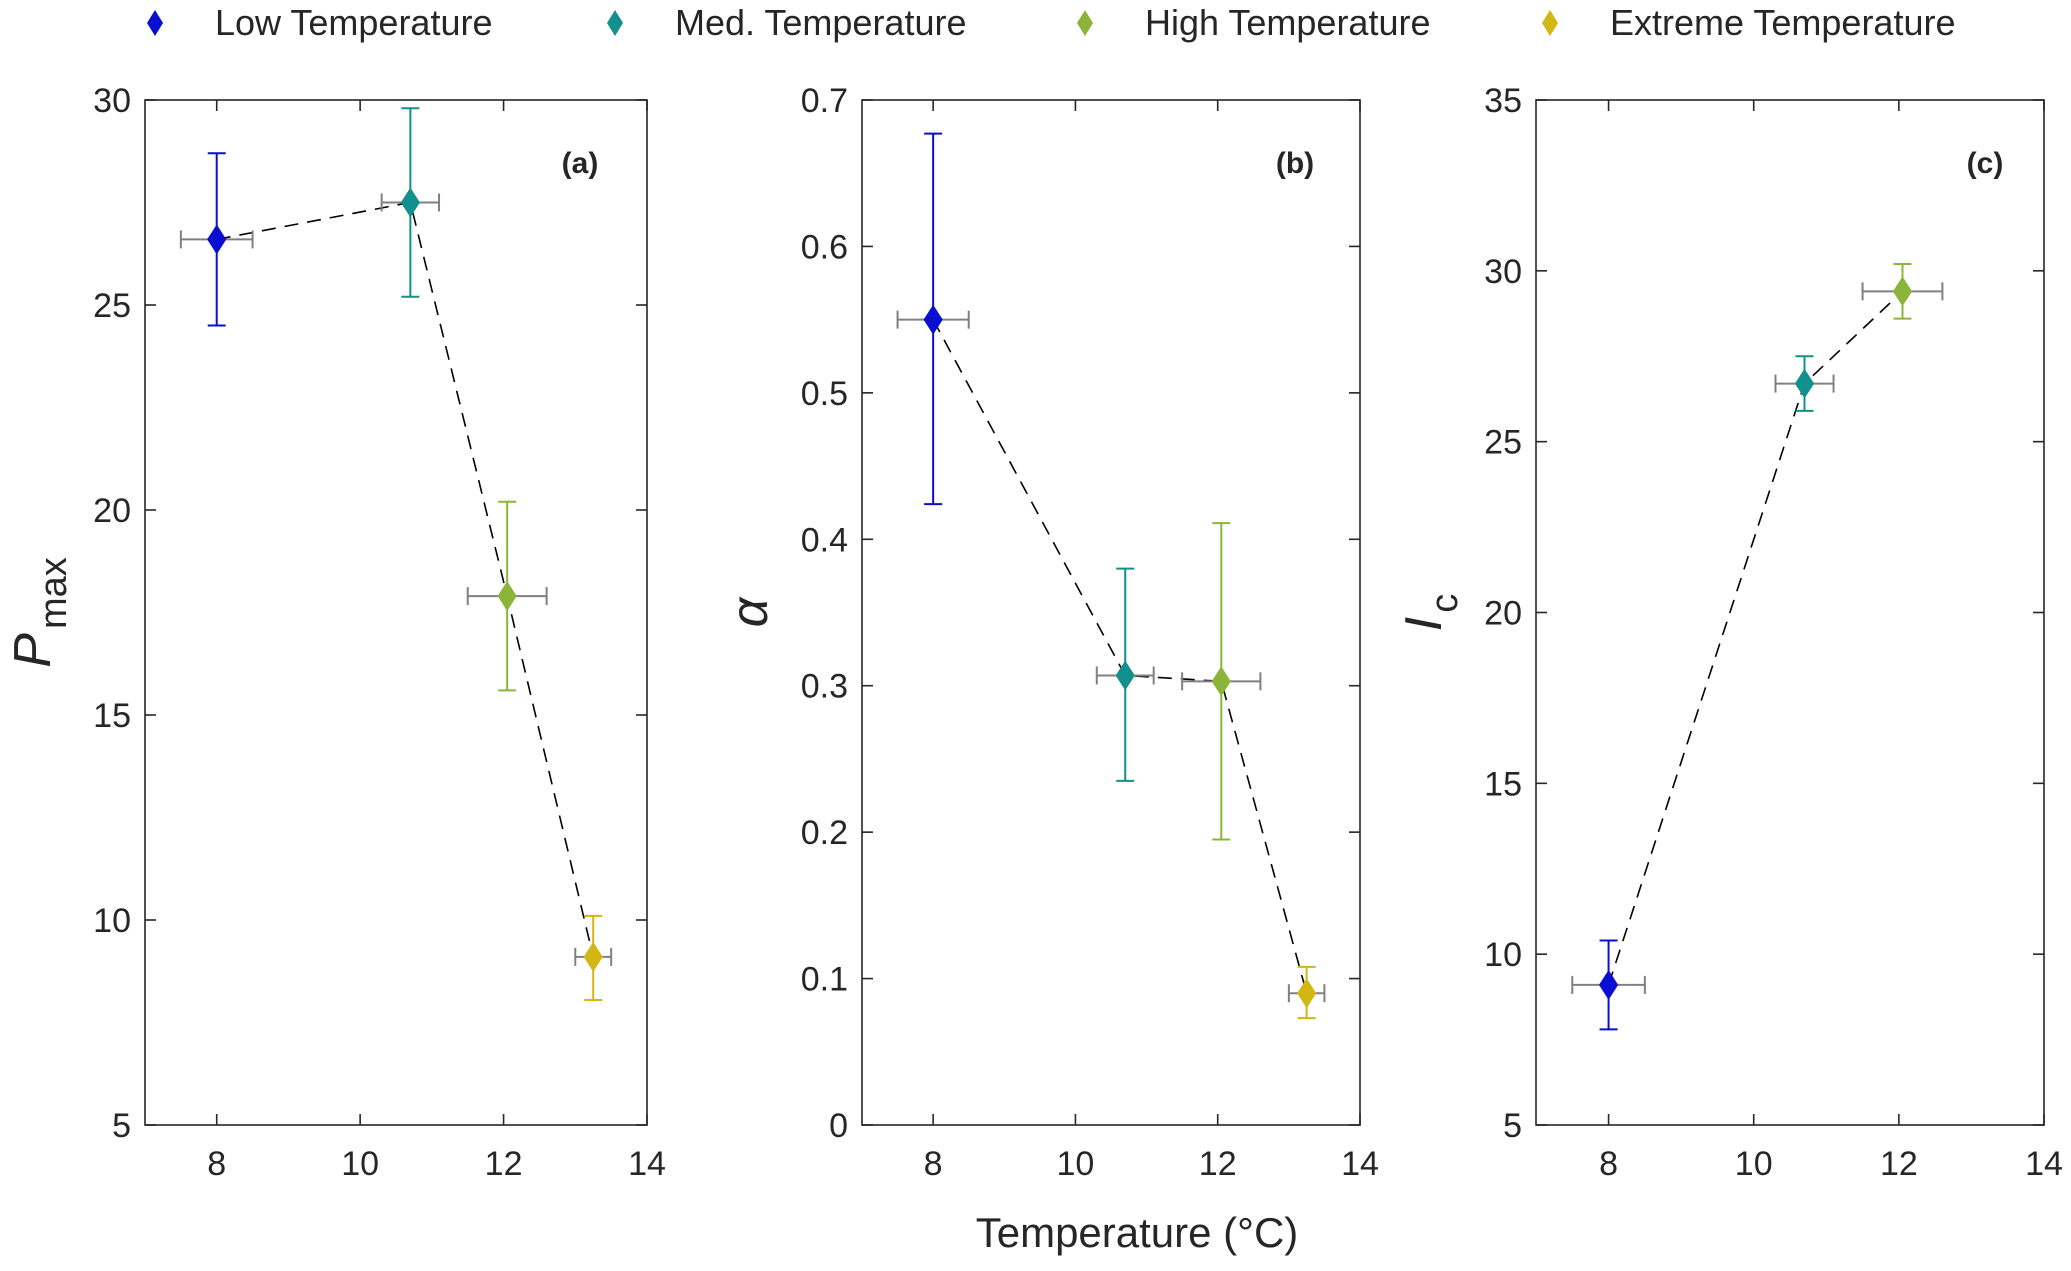  What do you see at coordinates (33, 650) in the screenshot?
I see `y-axis-label-main: P` at bounding box center [33, 650].